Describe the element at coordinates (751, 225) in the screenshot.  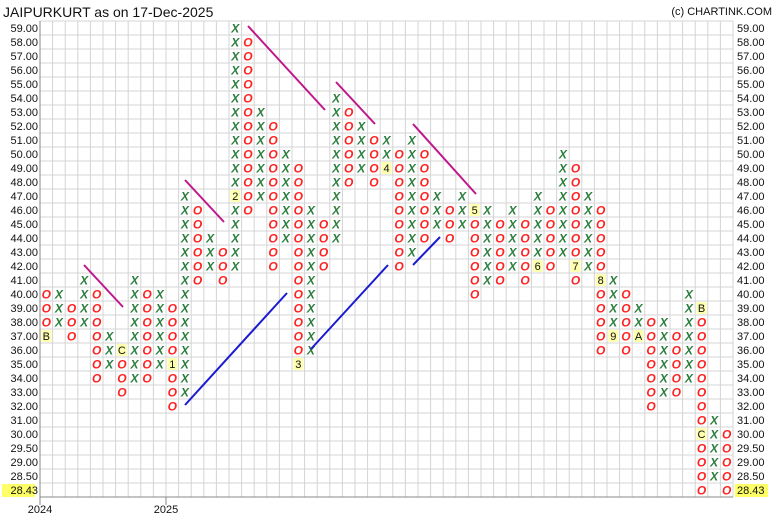
I see `price-label-right: 45.00` at that location.